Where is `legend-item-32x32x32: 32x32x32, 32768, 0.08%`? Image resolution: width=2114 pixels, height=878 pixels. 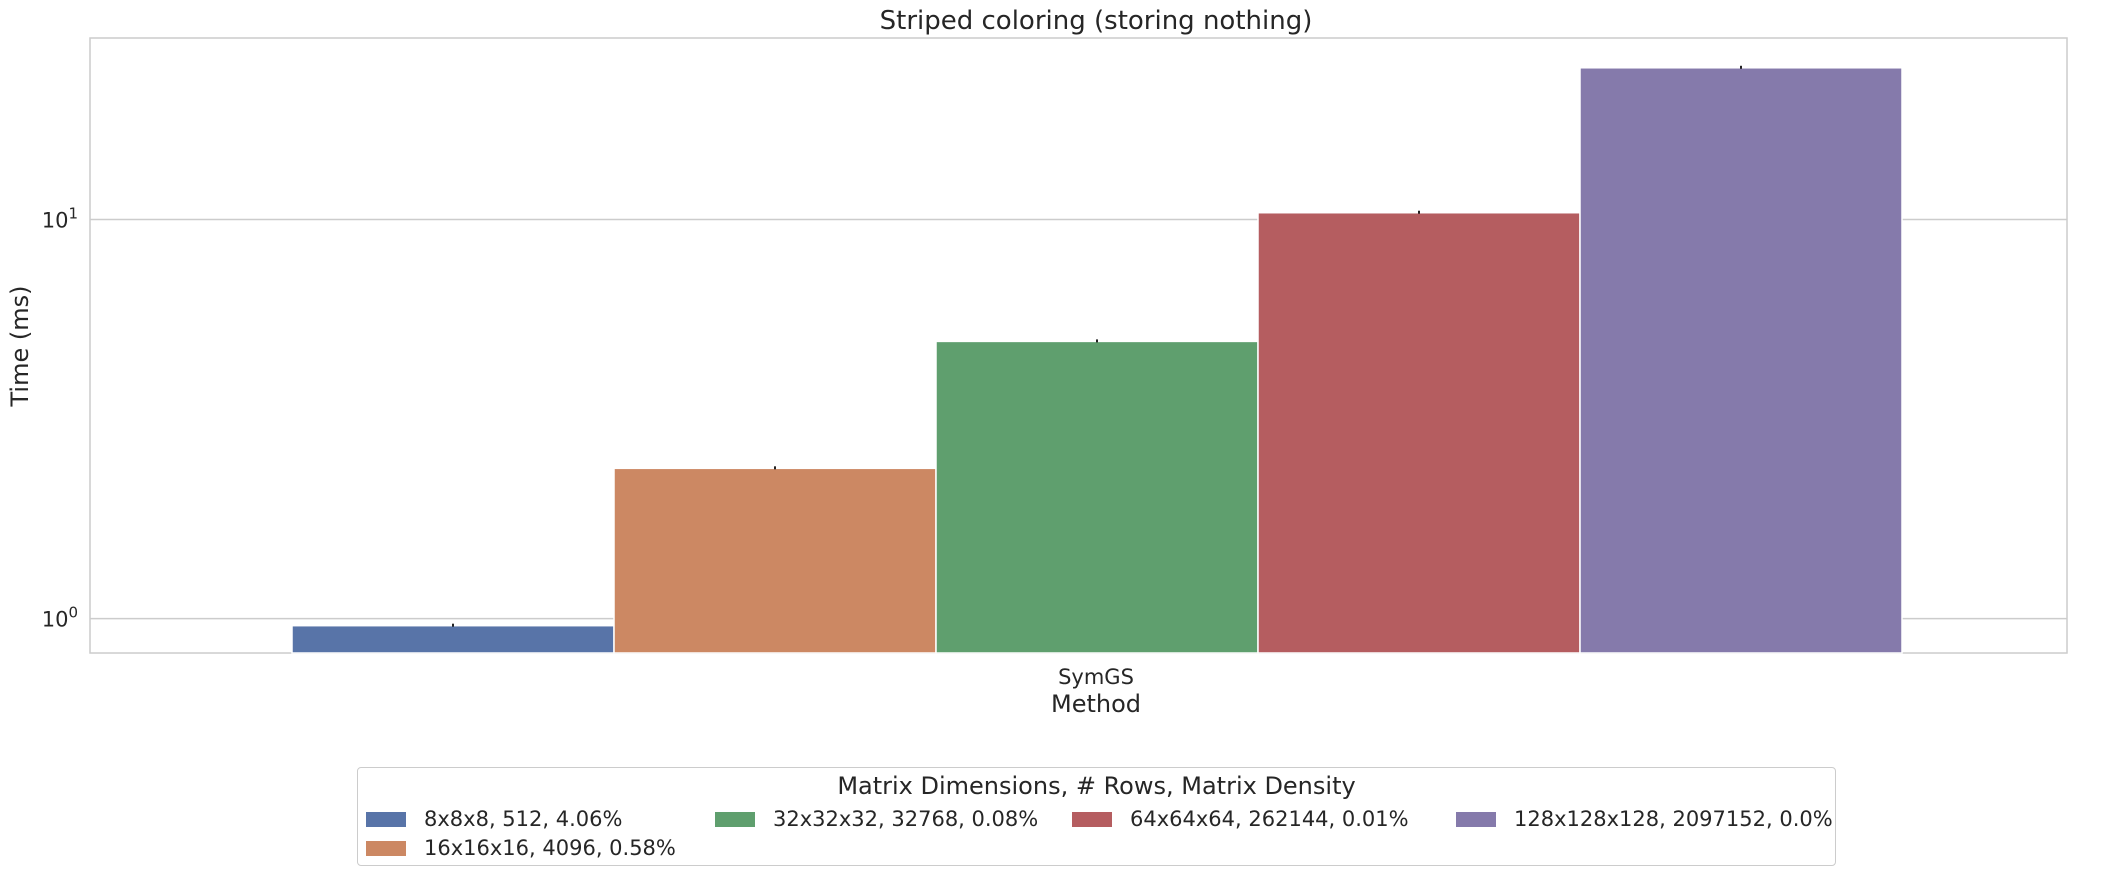 legend-item-32x32x32: 32x32x32, 32768, 0.08% is located at coordinates (876, 819).